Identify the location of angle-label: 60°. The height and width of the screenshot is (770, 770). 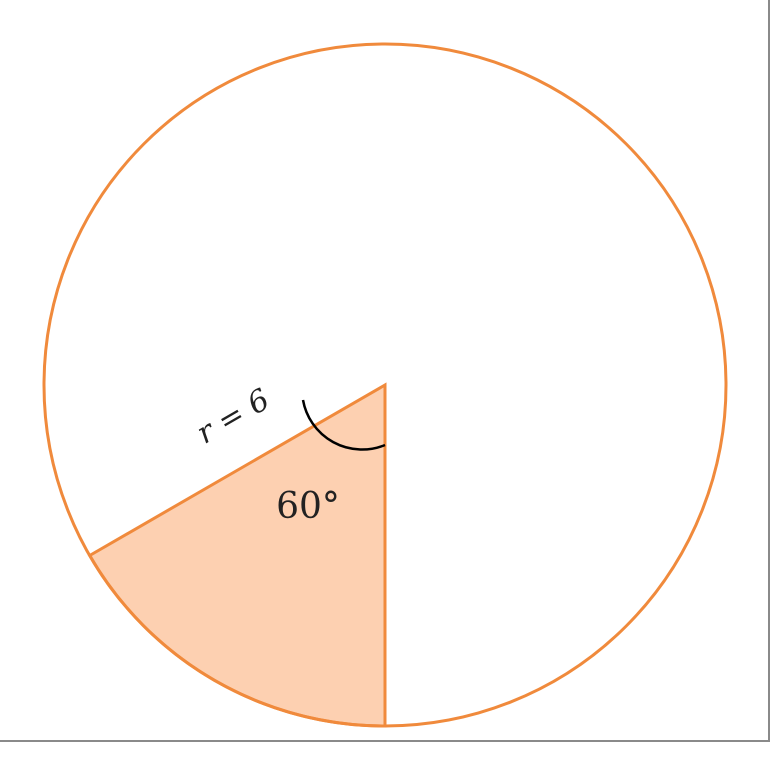
(308, 506).